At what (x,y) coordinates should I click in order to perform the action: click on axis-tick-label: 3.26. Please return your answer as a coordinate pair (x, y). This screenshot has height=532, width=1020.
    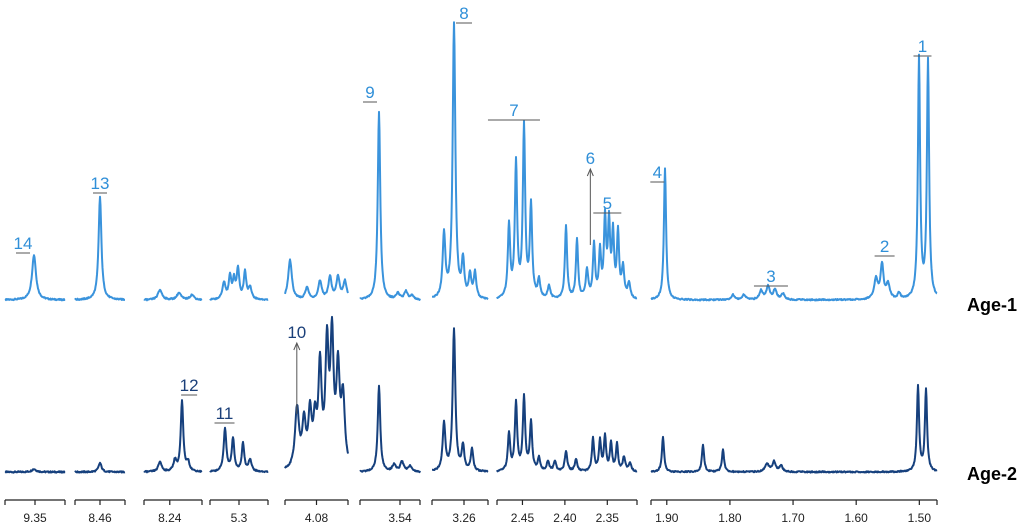
    Looking at the image, I should click on (464, 518).